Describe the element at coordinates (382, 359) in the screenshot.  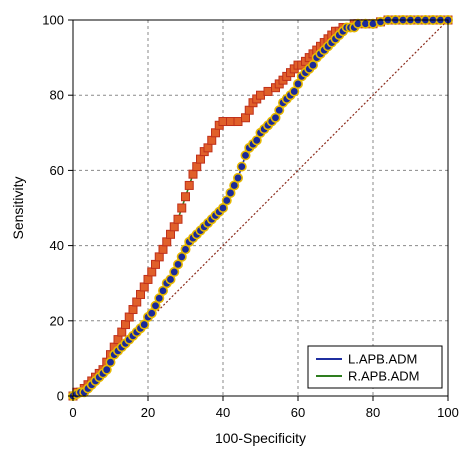
I see `legend-label-l-apb-adm: L.APB.ADM` at that location.